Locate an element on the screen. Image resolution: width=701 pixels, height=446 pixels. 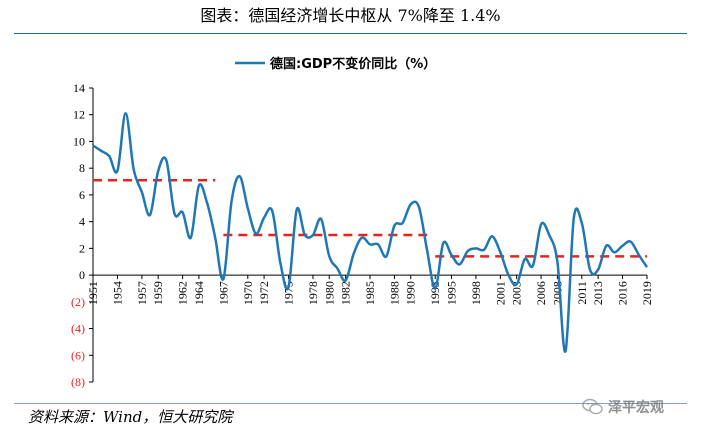
legend-label: 德国:GDP不变价同比（%） is located at coordinates (353, 64).